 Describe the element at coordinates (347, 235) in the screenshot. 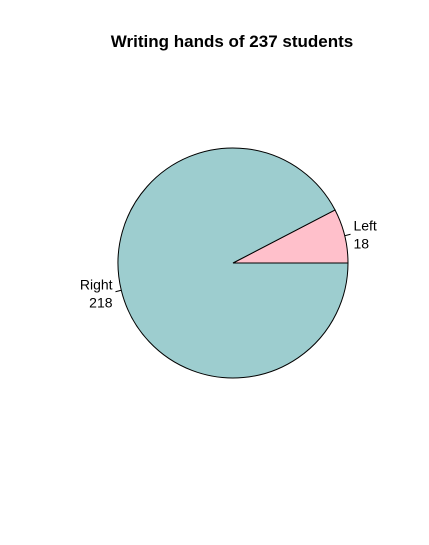

I see `pie-label-tick-left` at that location.